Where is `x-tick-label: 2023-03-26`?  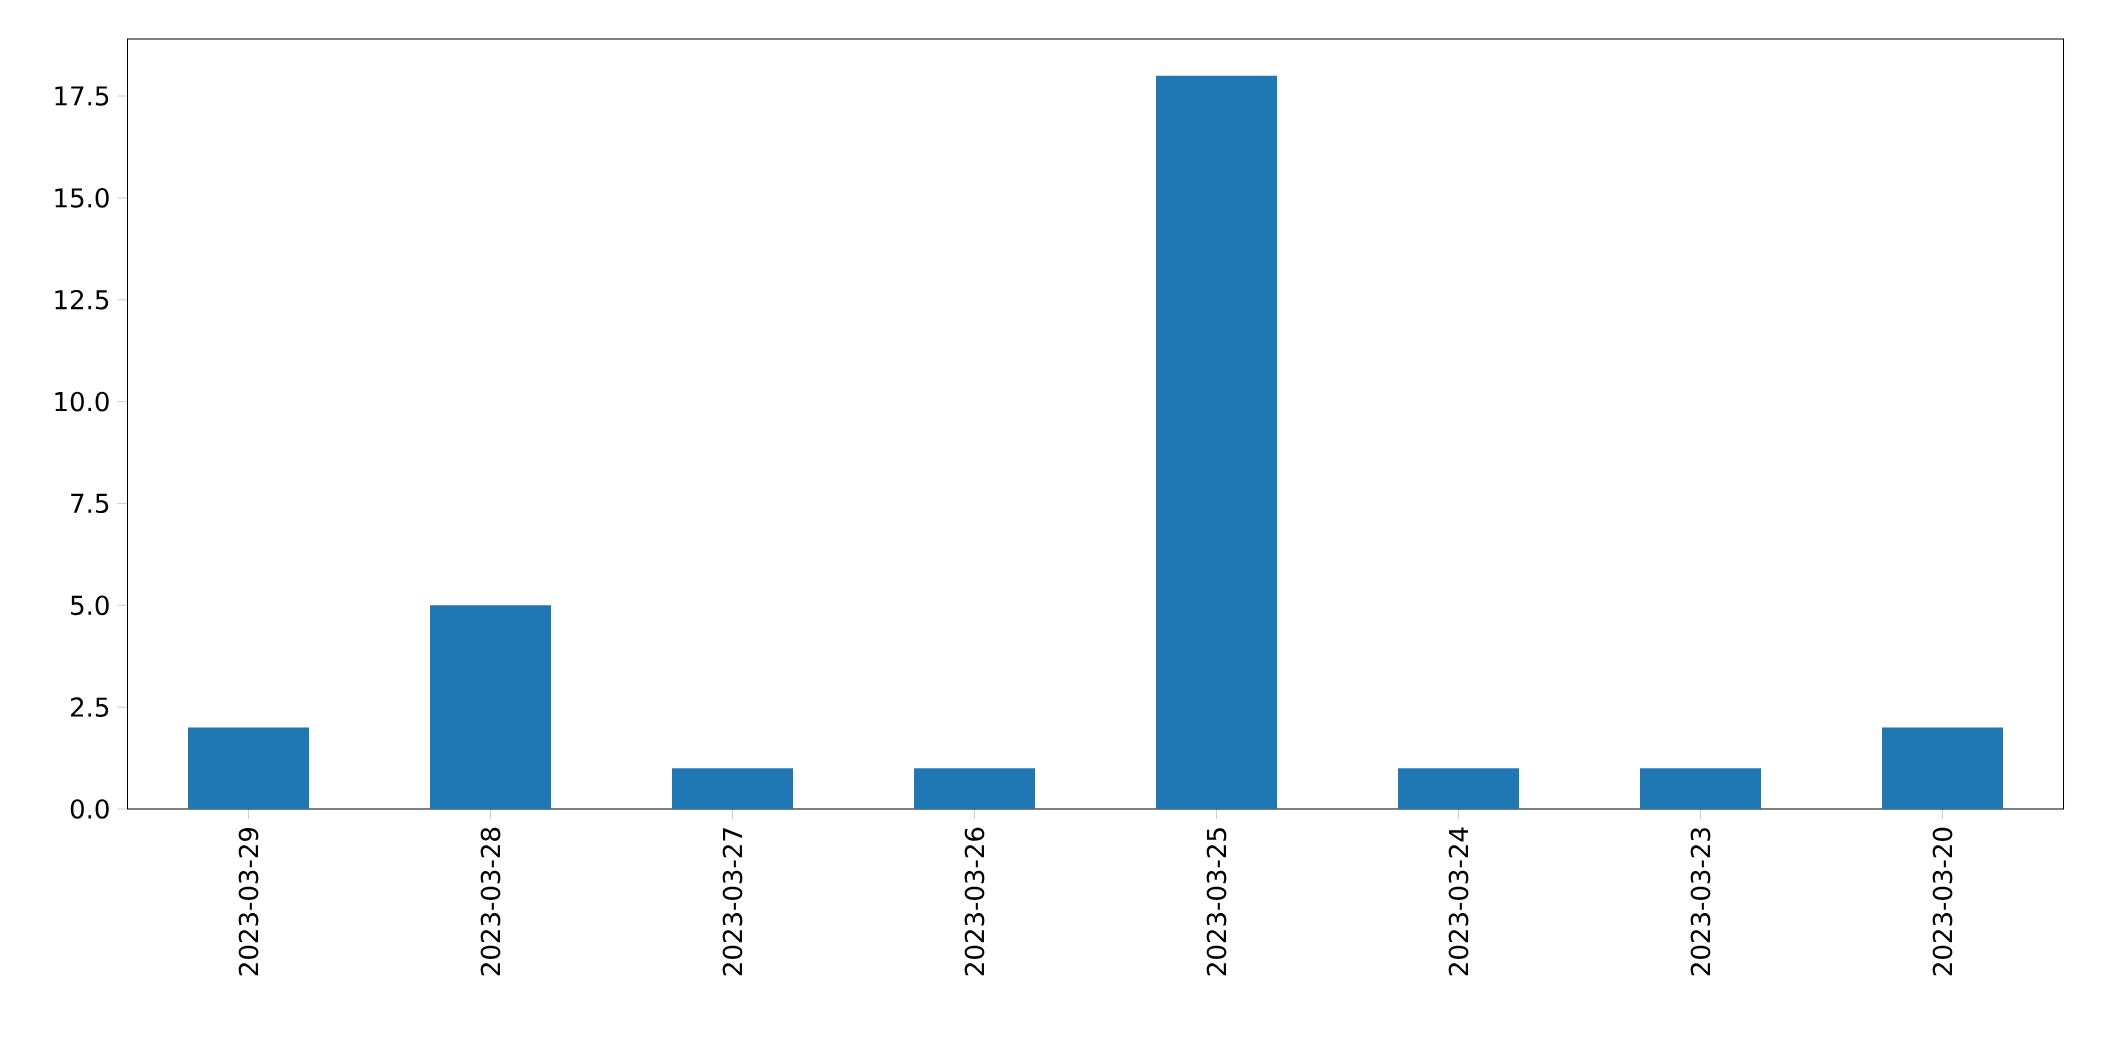
x-tick-label: 2023-03-26 is located at coordinates (974, 901).